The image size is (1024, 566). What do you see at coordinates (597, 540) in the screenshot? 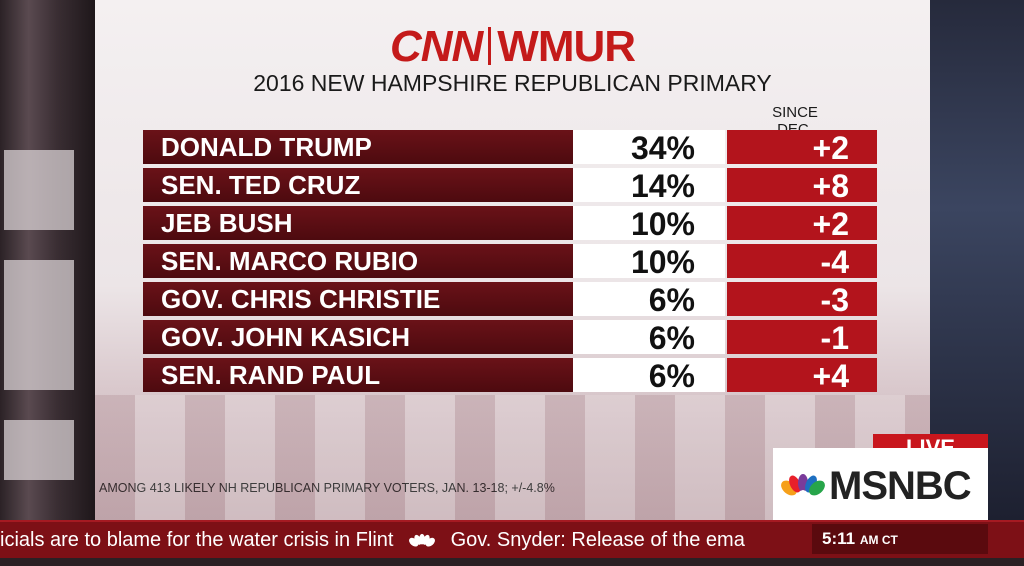
I see `ticker-item: Gov. Snyder: Release of the ema` at bounding box center [597, 540].